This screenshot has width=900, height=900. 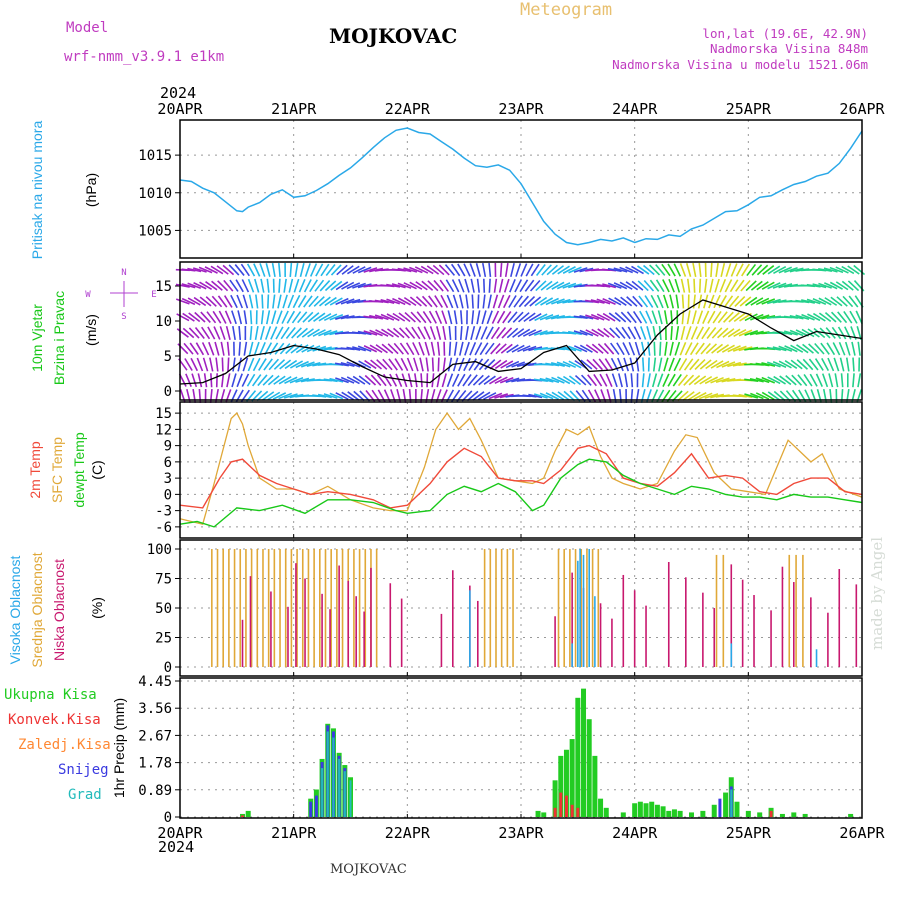 What do you see at coordinates (785, 33) in the screenshot?
I see `coordinates: lon,lat (19.6E, 42.9N)` at bounding box center [785, 33].